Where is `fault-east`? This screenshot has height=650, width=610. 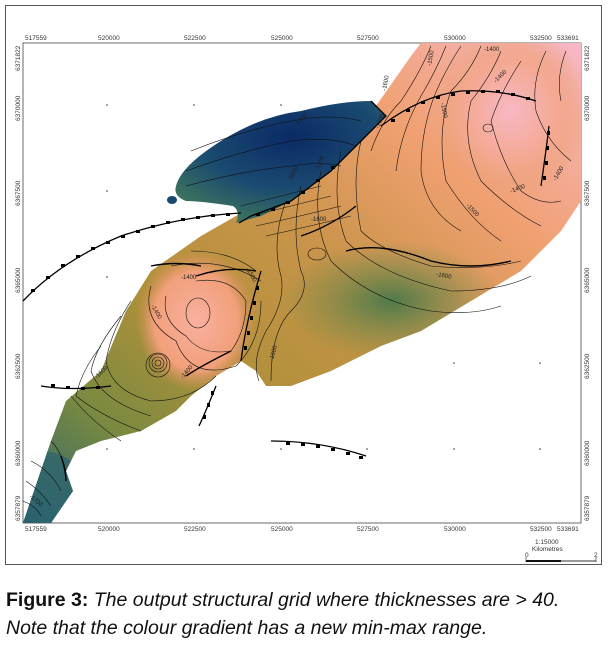
fault-east is located at coordinates (545, 156).